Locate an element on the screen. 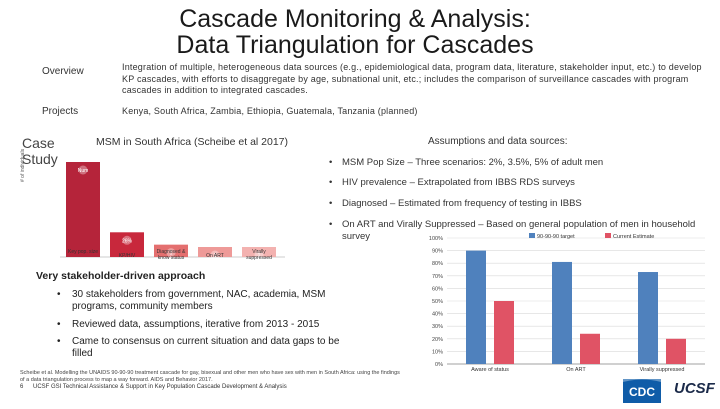  cascade-y-label: # of individuals is located at coordinates (23, 165).